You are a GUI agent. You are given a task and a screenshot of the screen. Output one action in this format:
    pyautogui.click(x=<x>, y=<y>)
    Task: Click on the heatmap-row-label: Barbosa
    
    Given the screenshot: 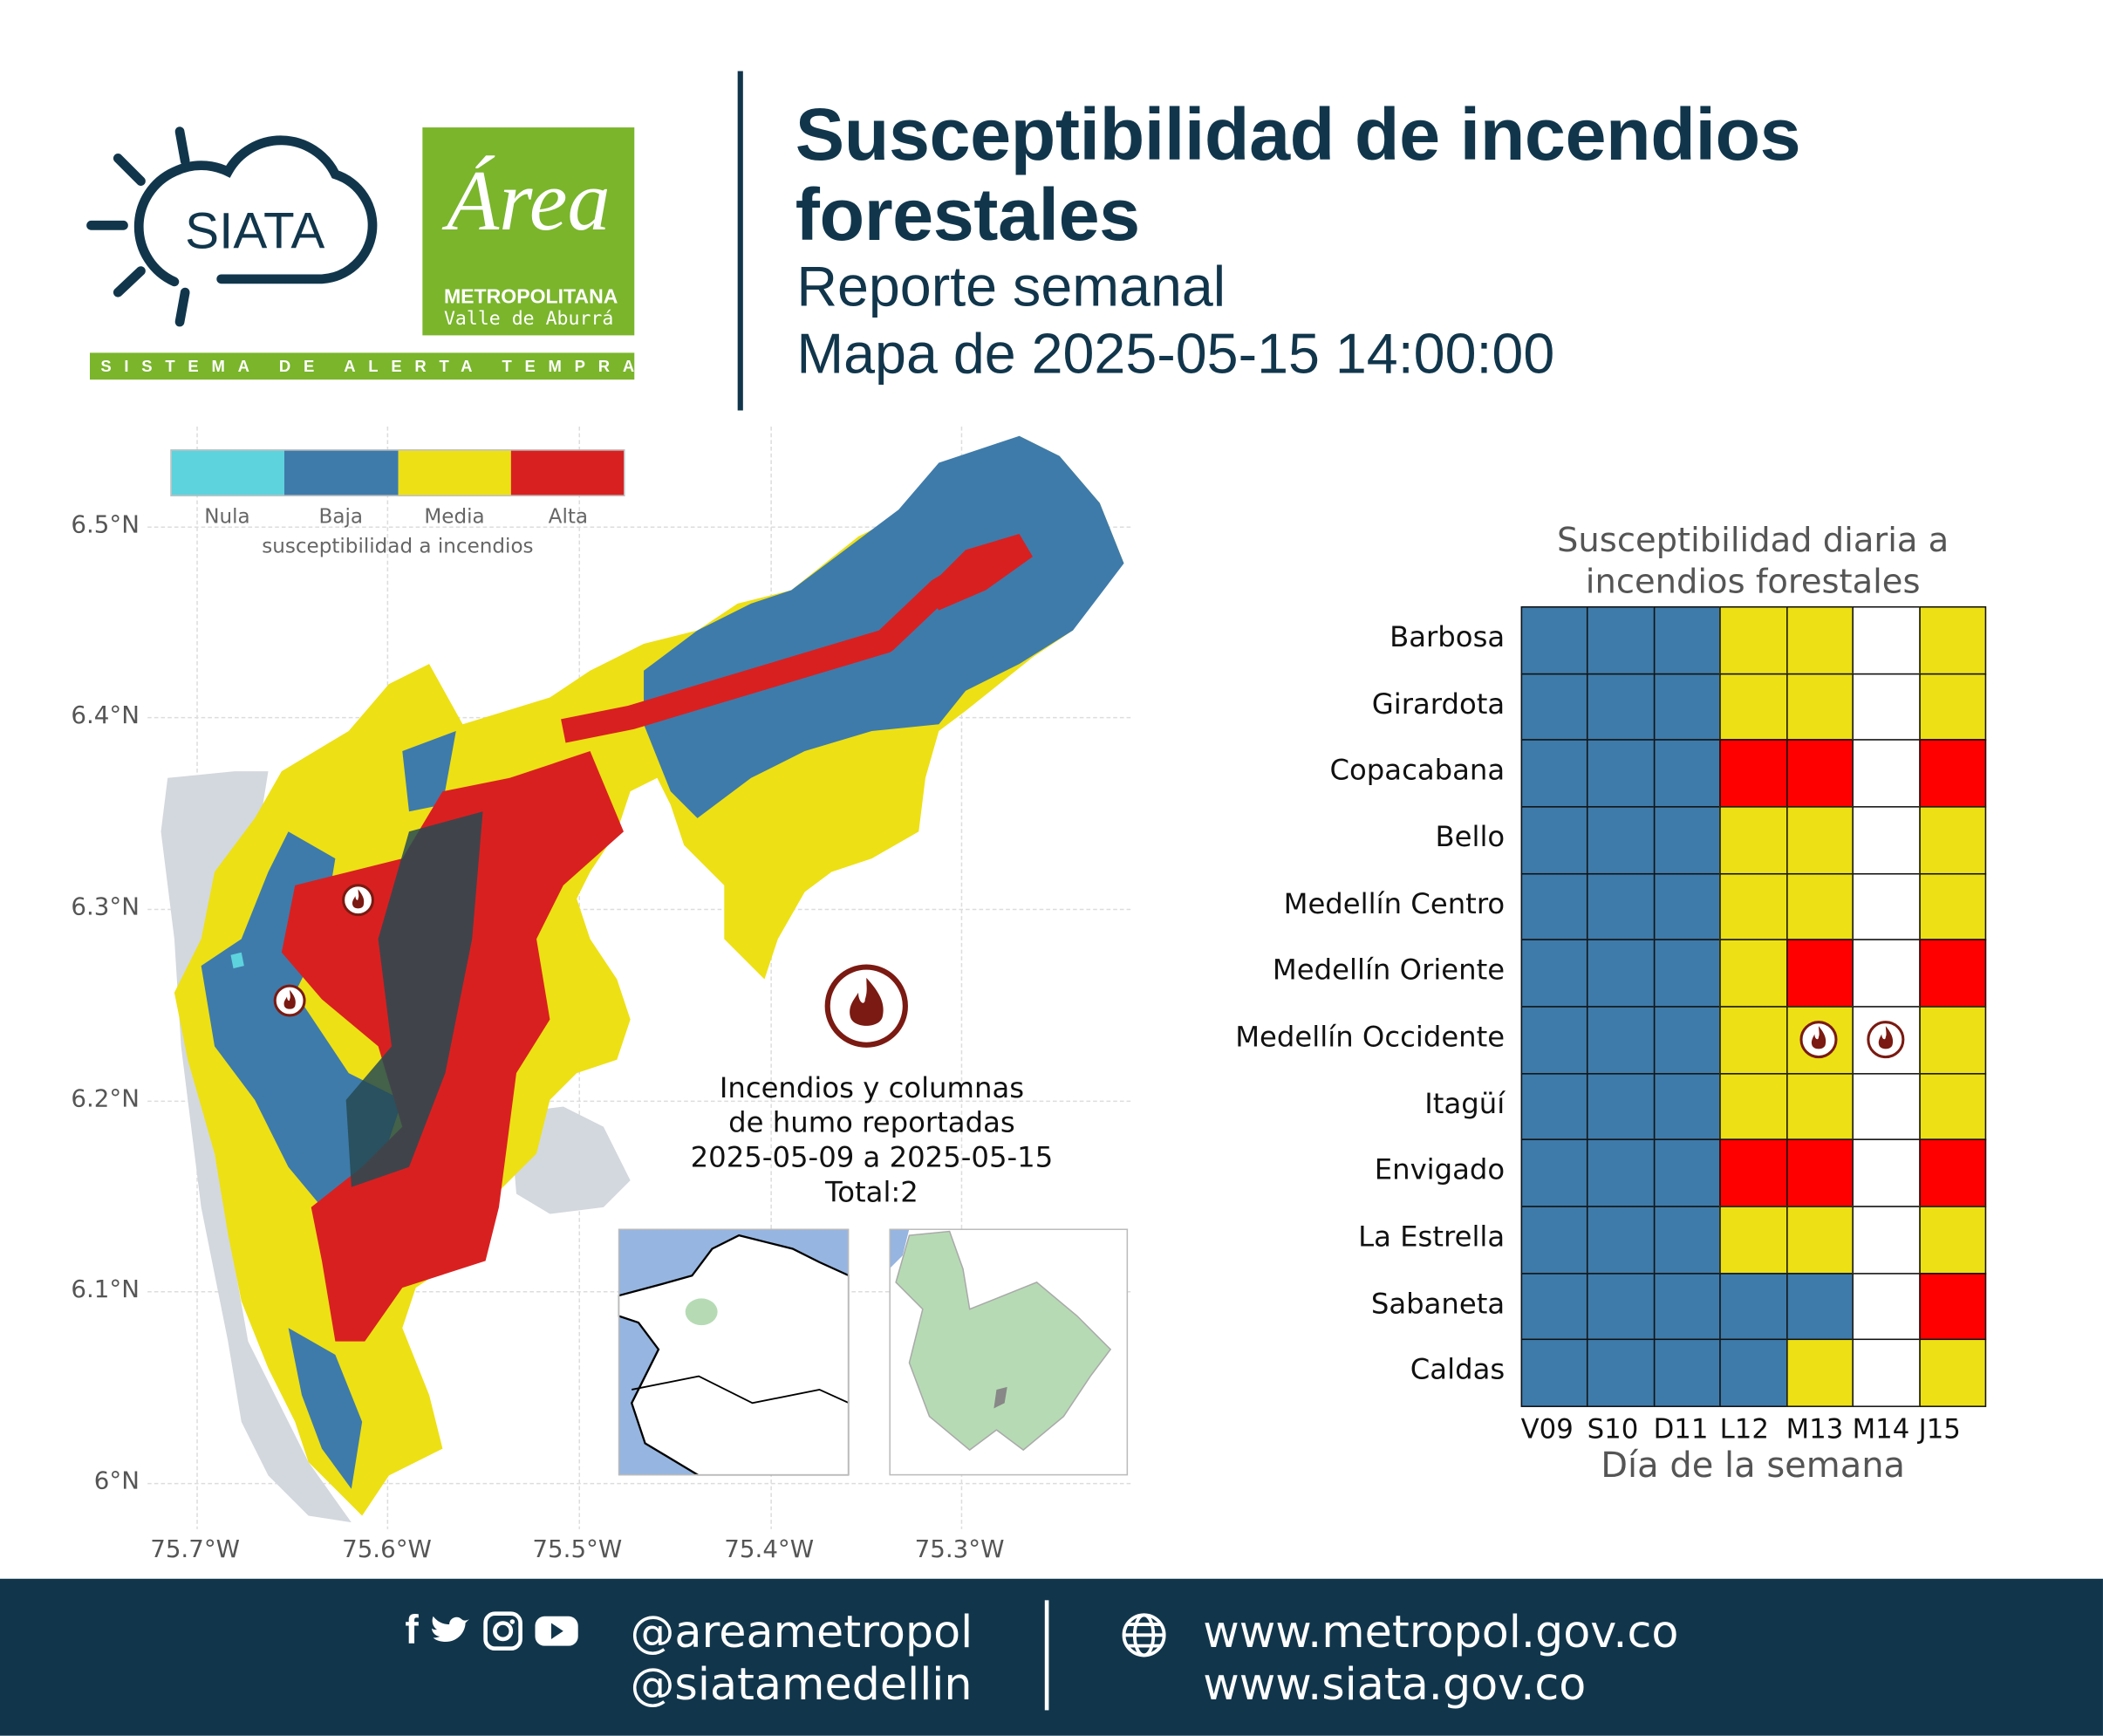 What is the action you would take?
    pyautogui.click(x=1448, y=636)
    